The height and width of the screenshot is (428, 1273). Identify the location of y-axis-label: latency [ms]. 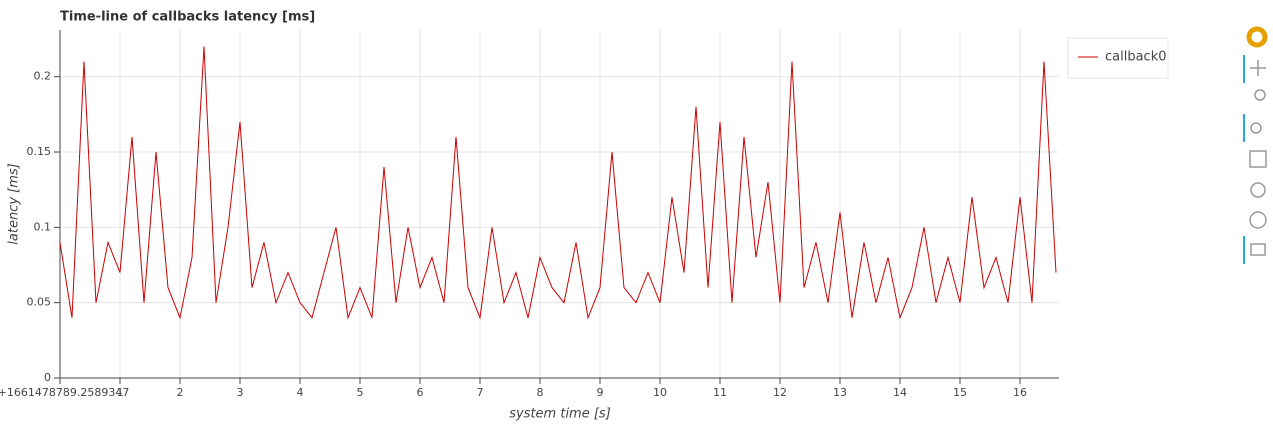
(14, 203).